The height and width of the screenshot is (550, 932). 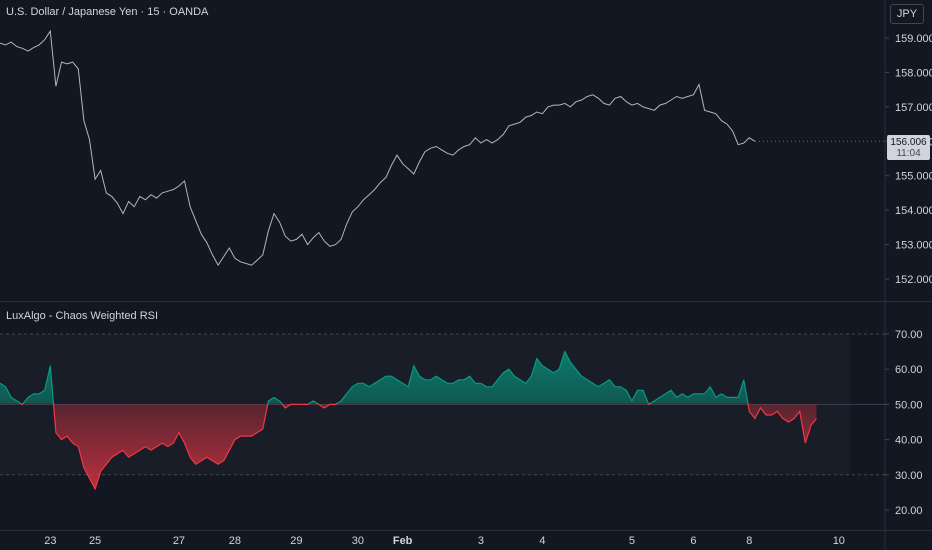 What do you see at coordinates (296, 541) in the screenshot?
I see `time-tick-label: 29` at bounding box center [296, 541].